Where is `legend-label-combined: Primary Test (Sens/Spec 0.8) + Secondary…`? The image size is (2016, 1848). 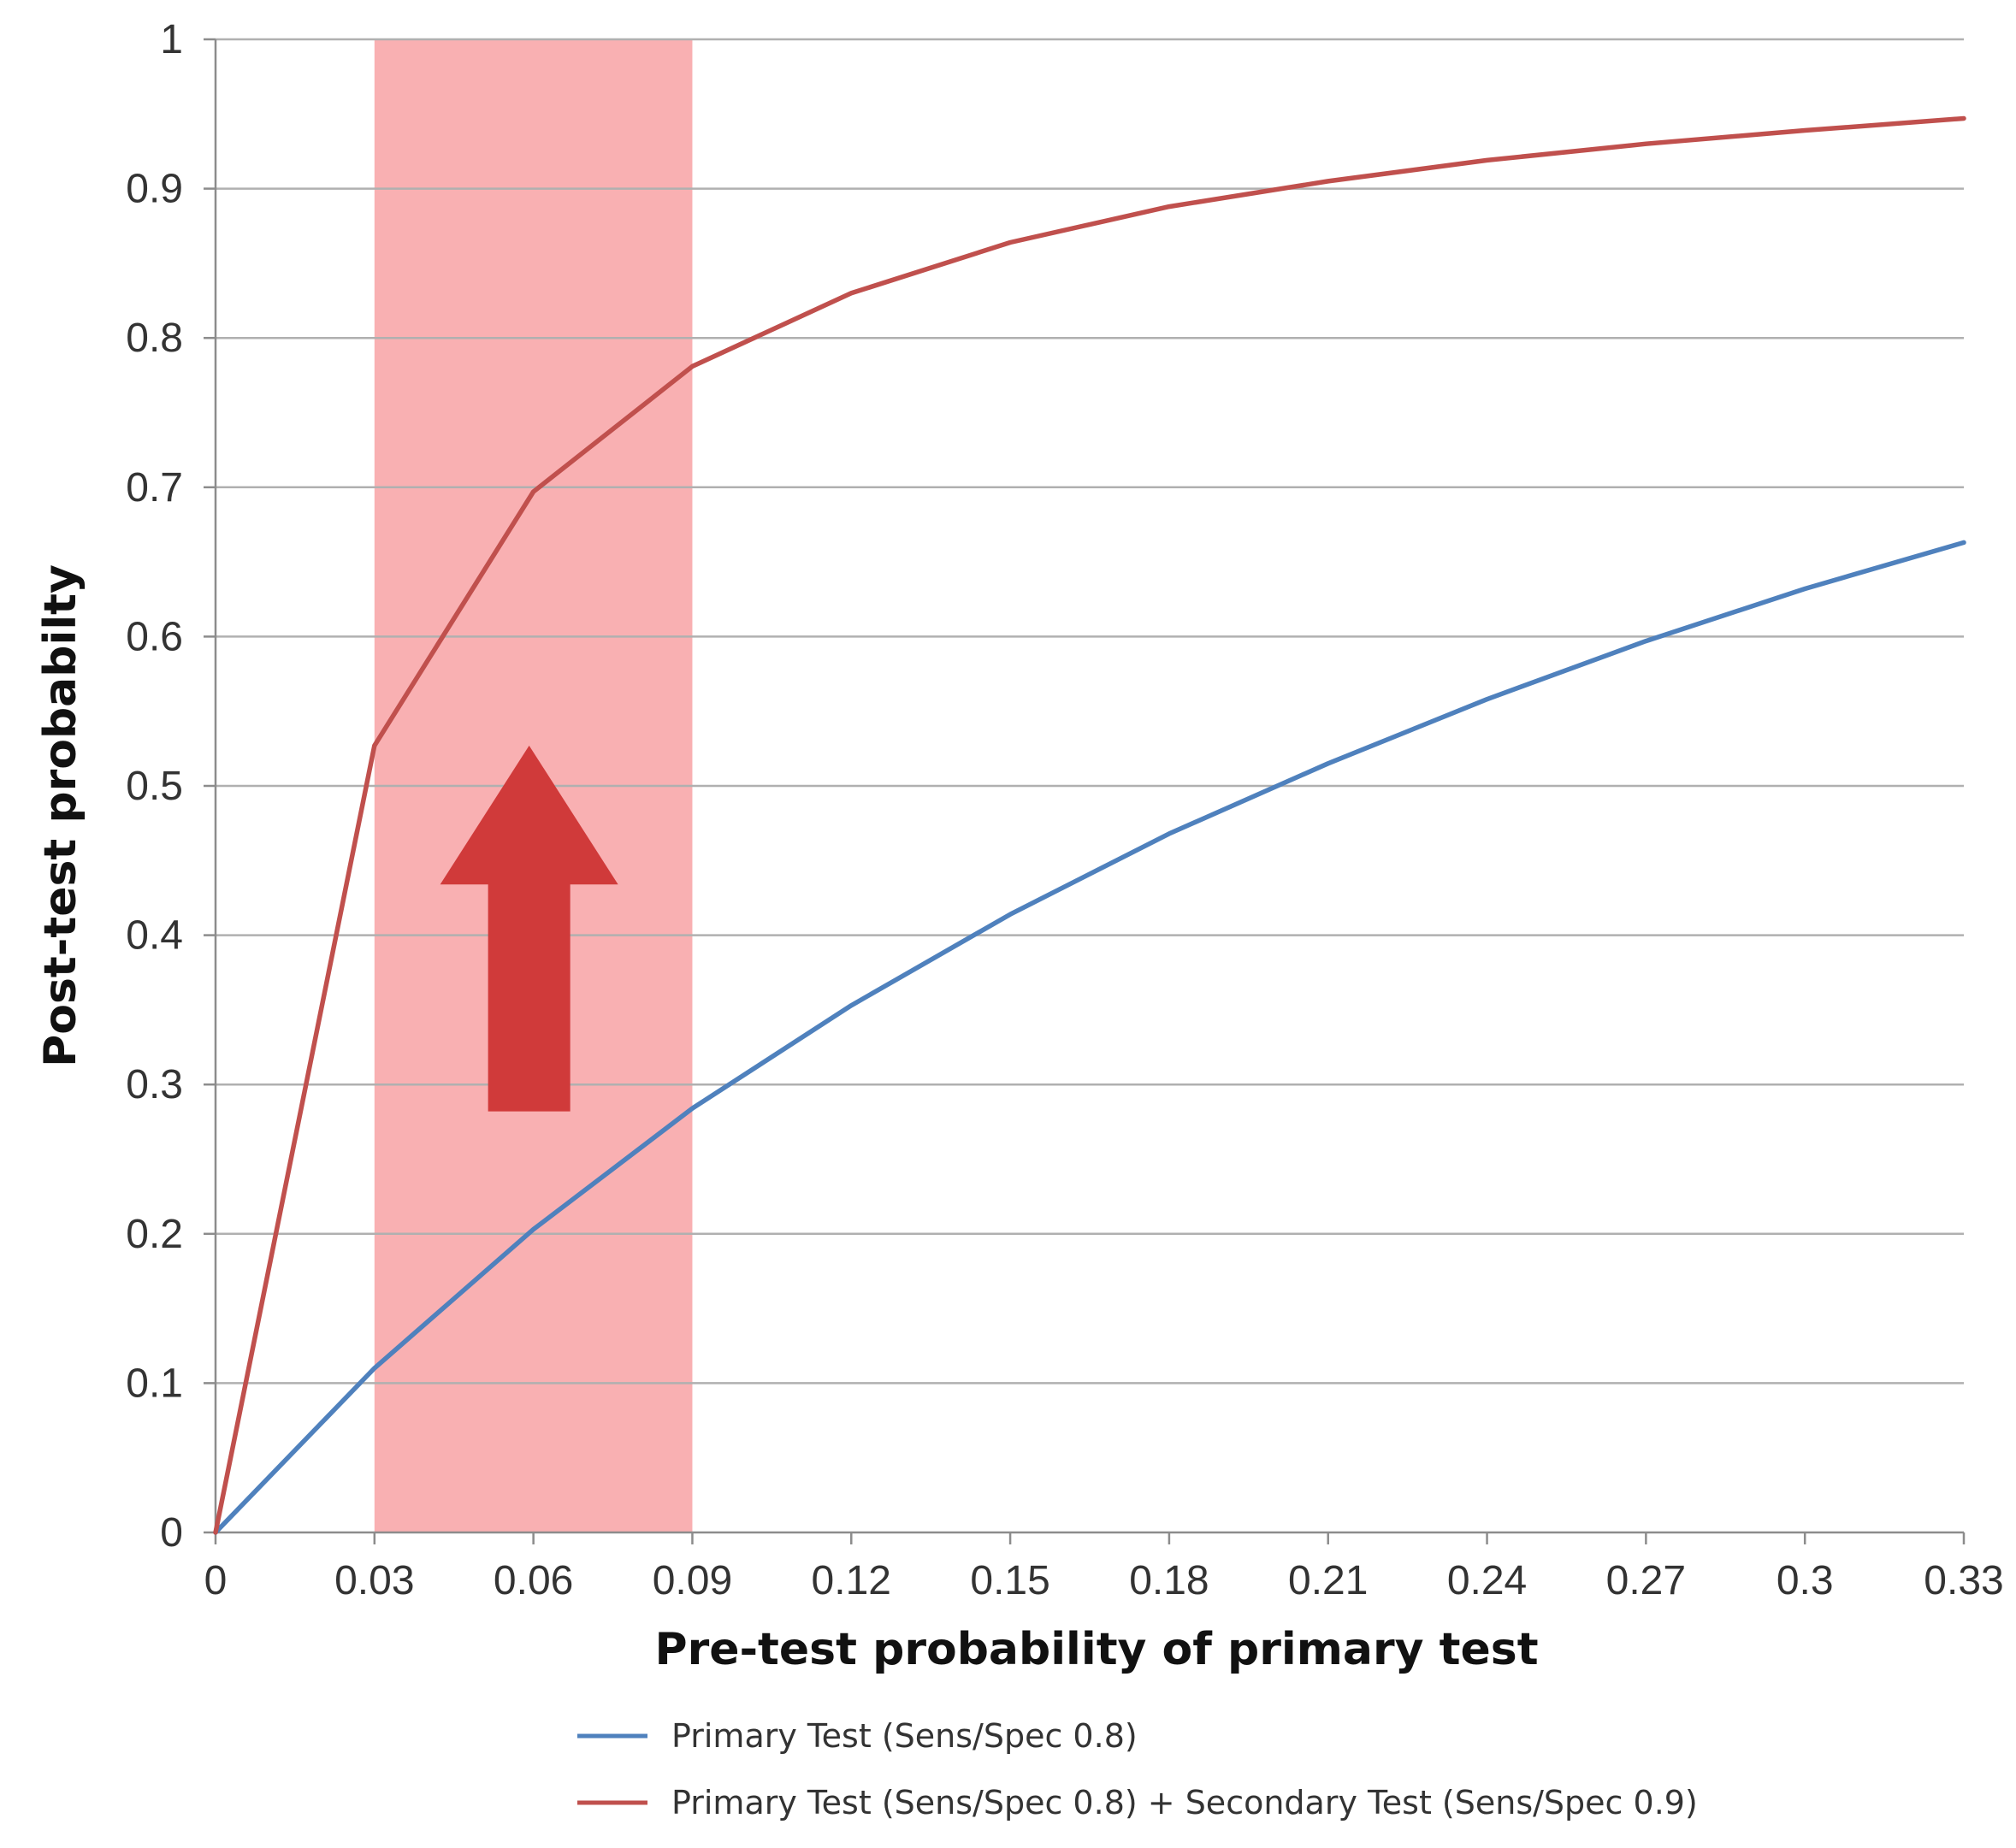
legend-label-combined: Primary Test (Sens/Spec 0.8) + Secondary… is located at coordinates (1184, 1802).